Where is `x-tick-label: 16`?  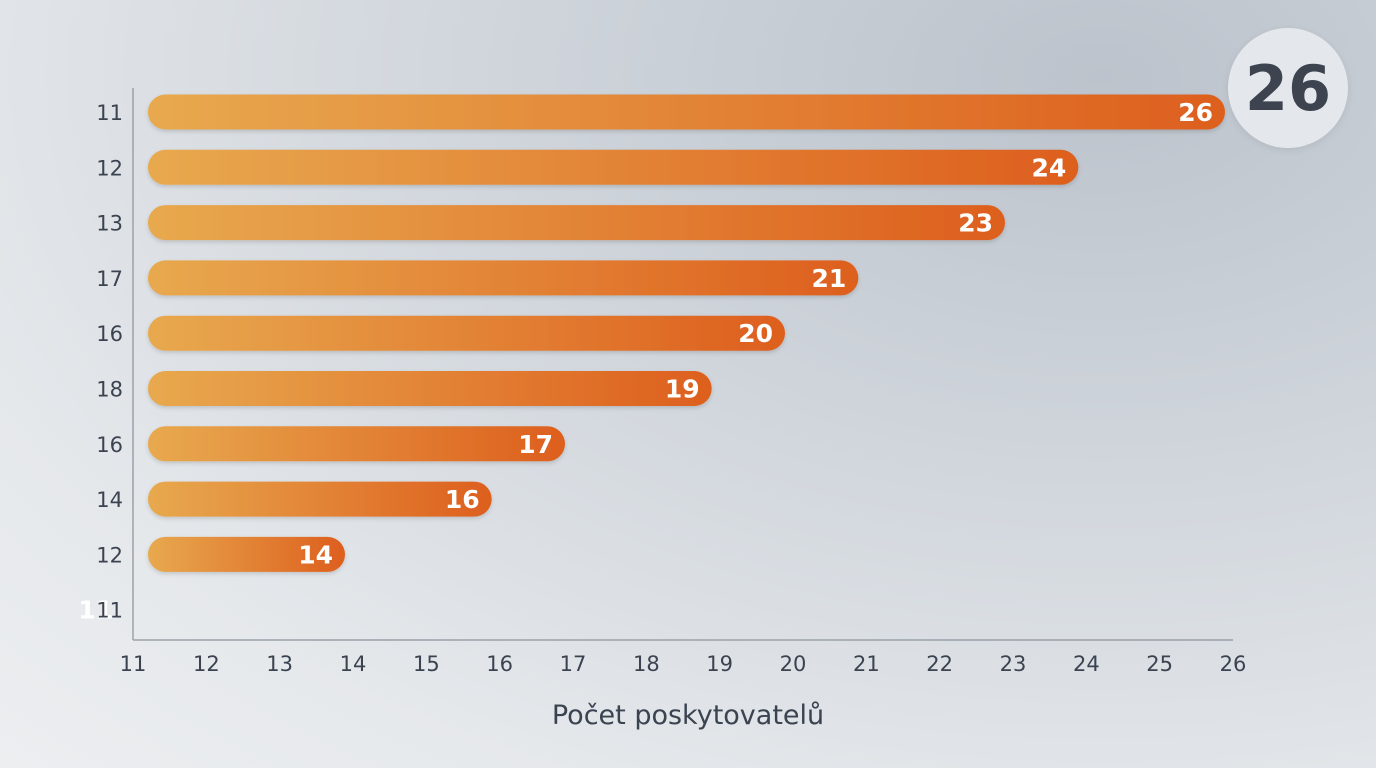 x-tick-label: 16 is located at coordinates (499, 664).